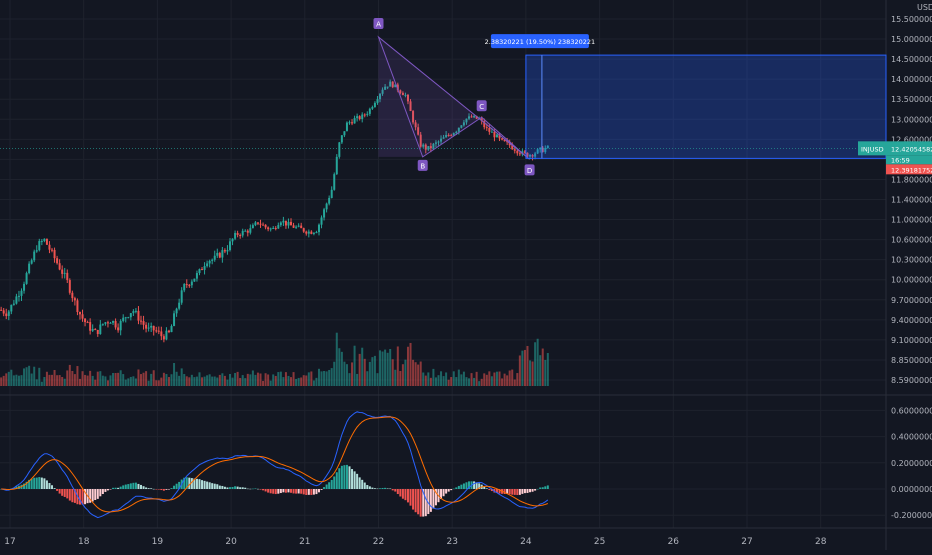 The image size is (932, 555). I want to click on pattern-point-label: D, so click(529, 171).